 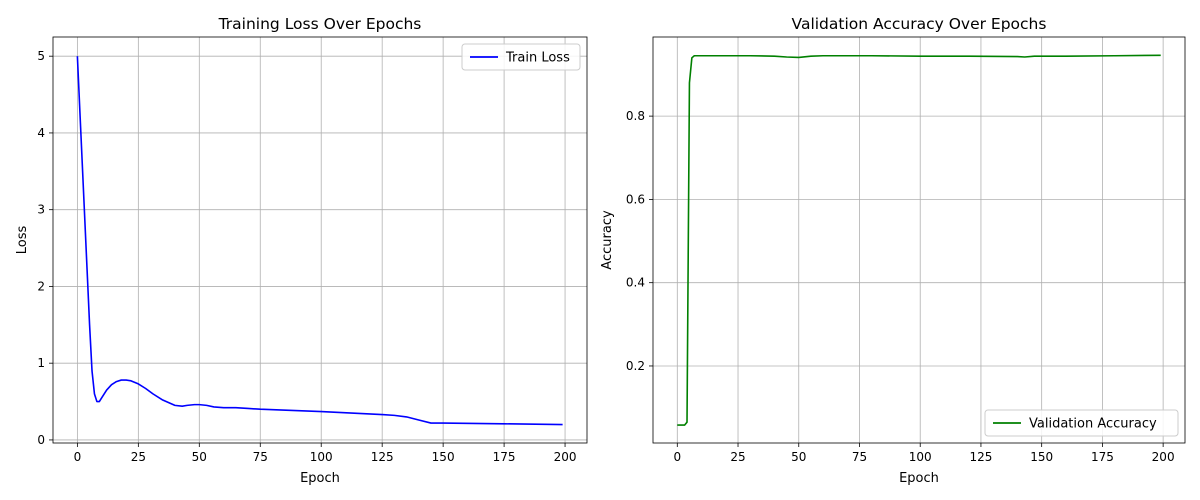 I want to click on legend: Validation Accuracy, so click(x=1081, y=423).